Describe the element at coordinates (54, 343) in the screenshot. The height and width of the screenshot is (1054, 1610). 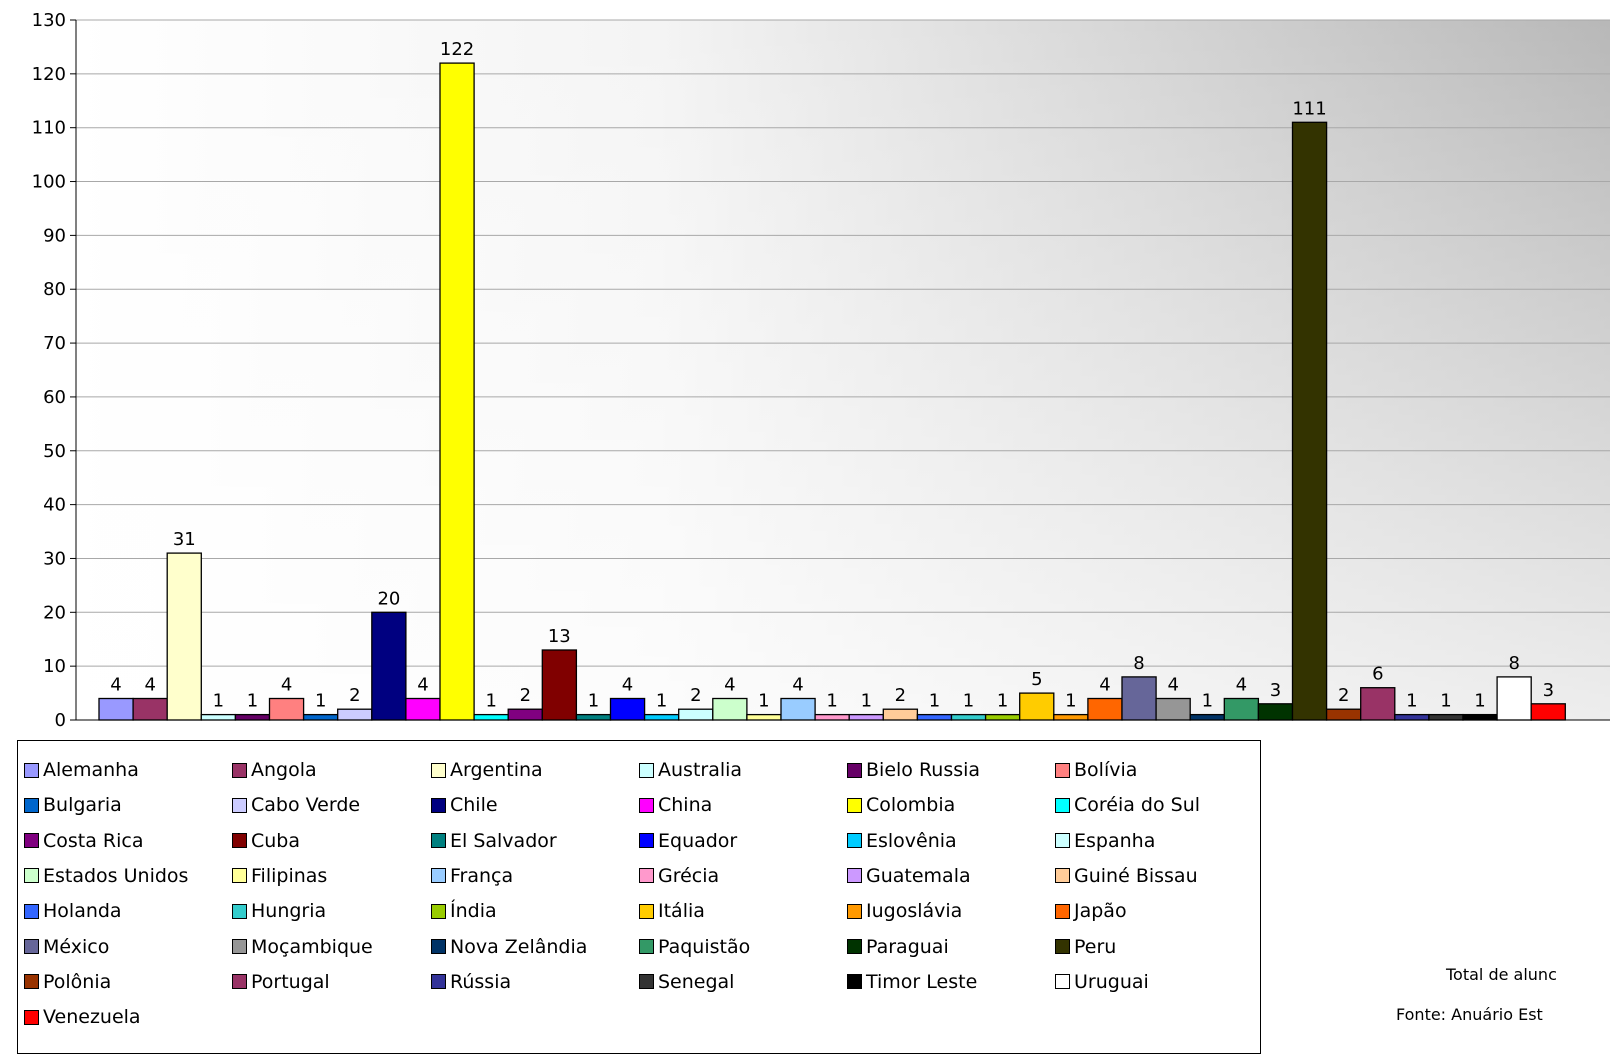
I see `y-tick-label: 70` at that location.